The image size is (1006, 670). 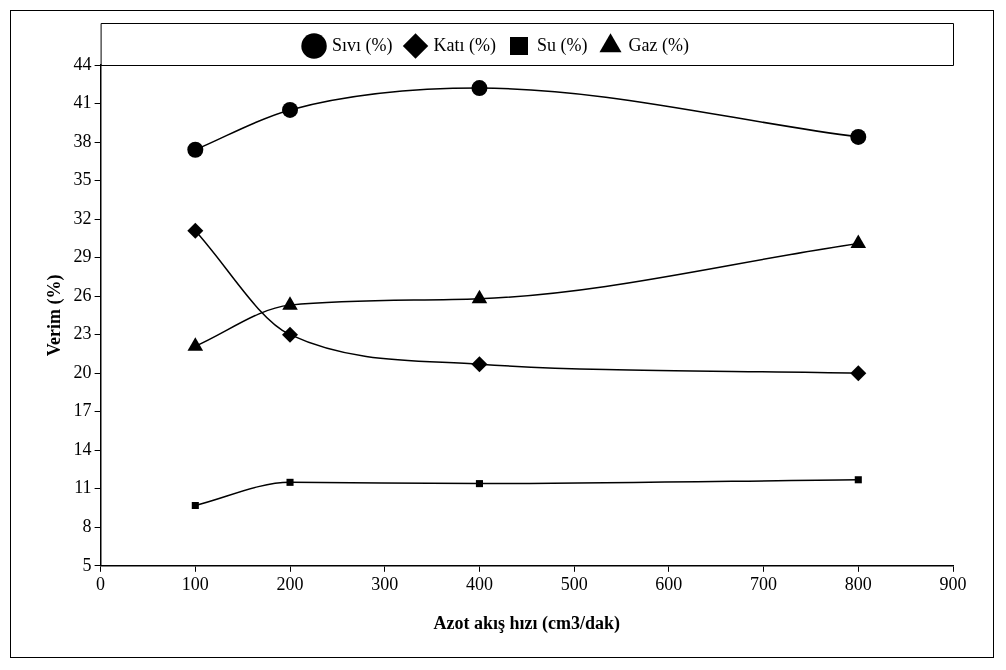 What do you see at coordinates (669, 584) in the screenshot?
I see `x-tick-label: 600` at bounding box center [669, 584].